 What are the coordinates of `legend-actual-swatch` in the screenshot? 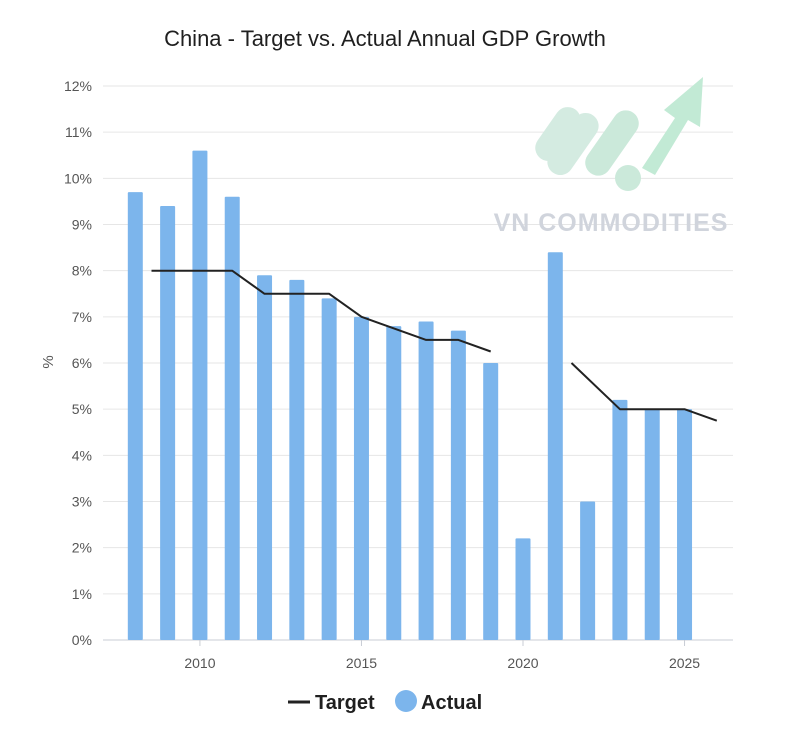 It's located at (406, 701).